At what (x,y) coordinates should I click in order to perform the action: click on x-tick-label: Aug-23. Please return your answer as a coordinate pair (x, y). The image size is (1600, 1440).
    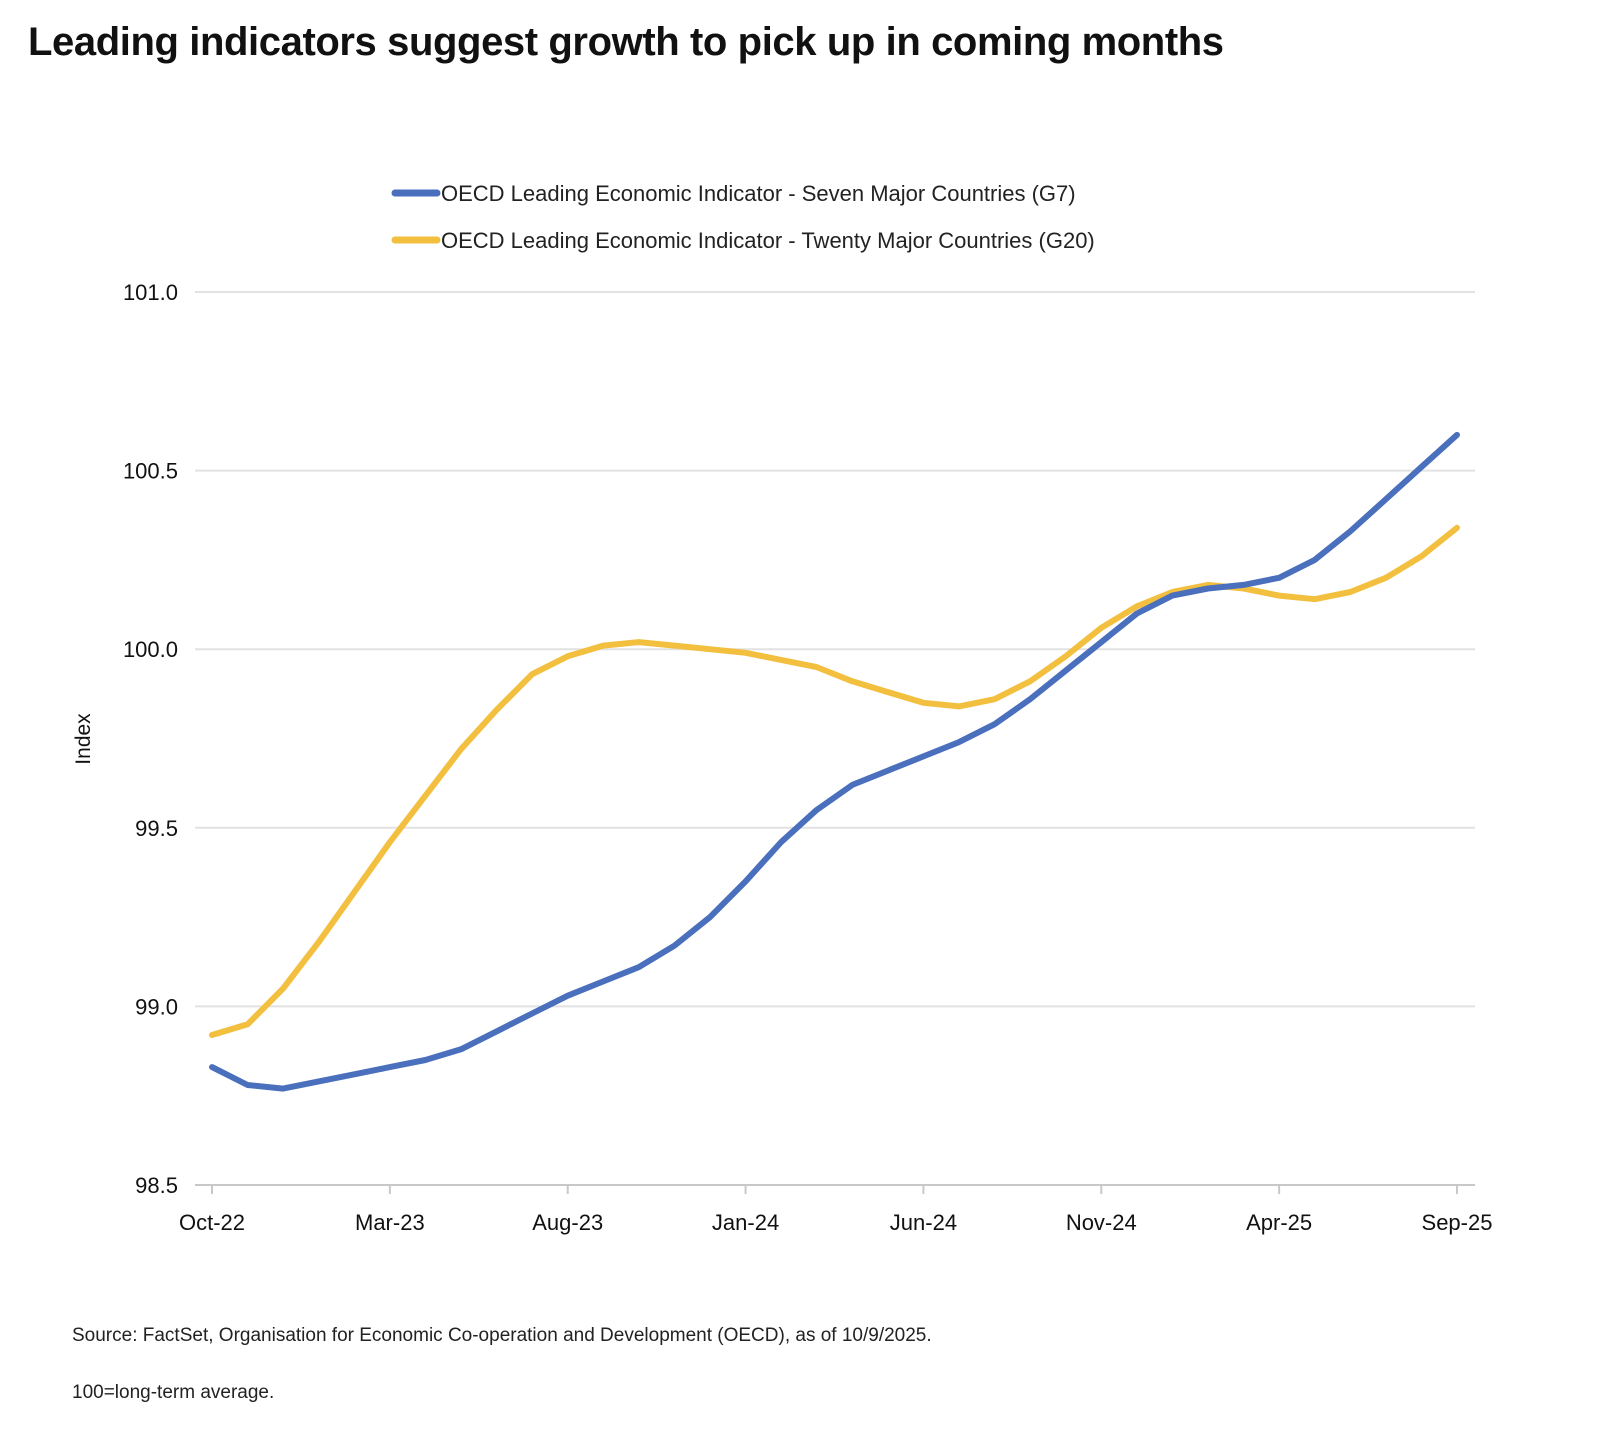
    Looking at the image, I should click on (567, 1222).